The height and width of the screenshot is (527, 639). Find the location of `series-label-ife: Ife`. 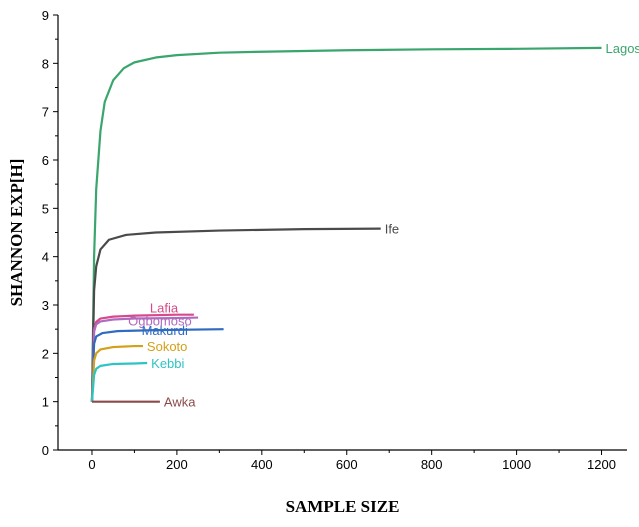

series-label-ife: Ife is located at coordinates (392, 229).